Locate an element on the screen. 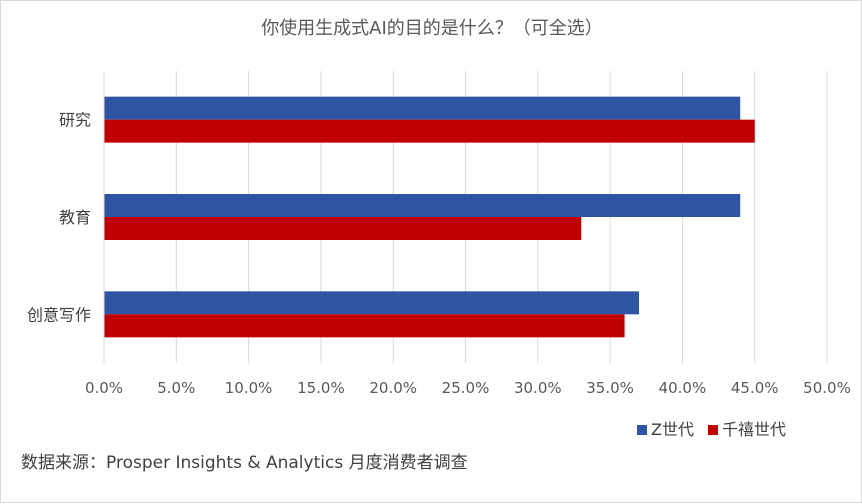  category-label: 教育 is located at coordinates (75, 217).